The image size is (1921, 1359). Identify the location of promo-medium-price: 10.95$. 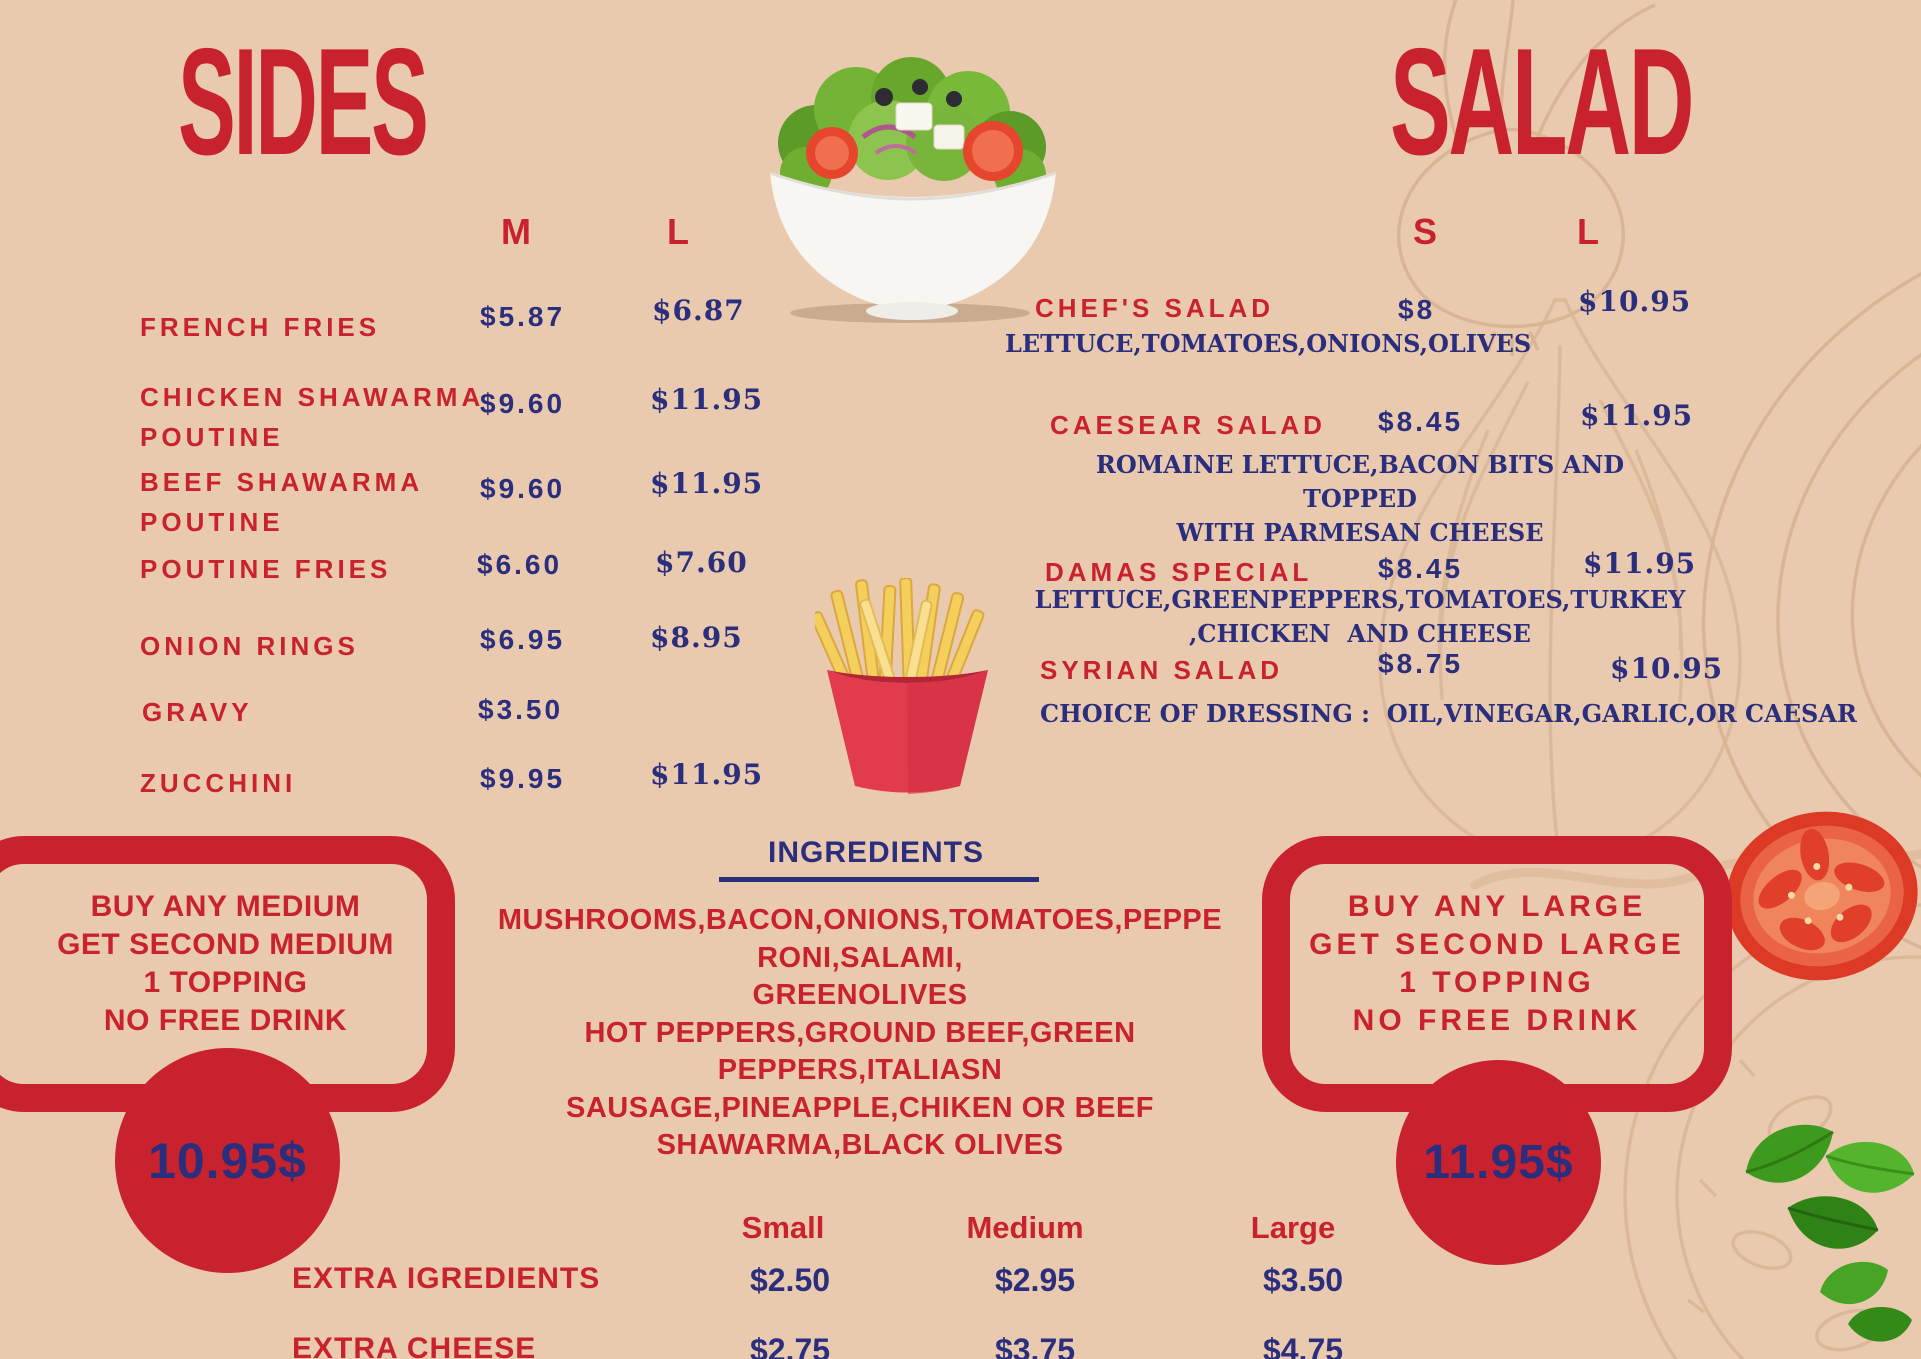
(227, 1160).